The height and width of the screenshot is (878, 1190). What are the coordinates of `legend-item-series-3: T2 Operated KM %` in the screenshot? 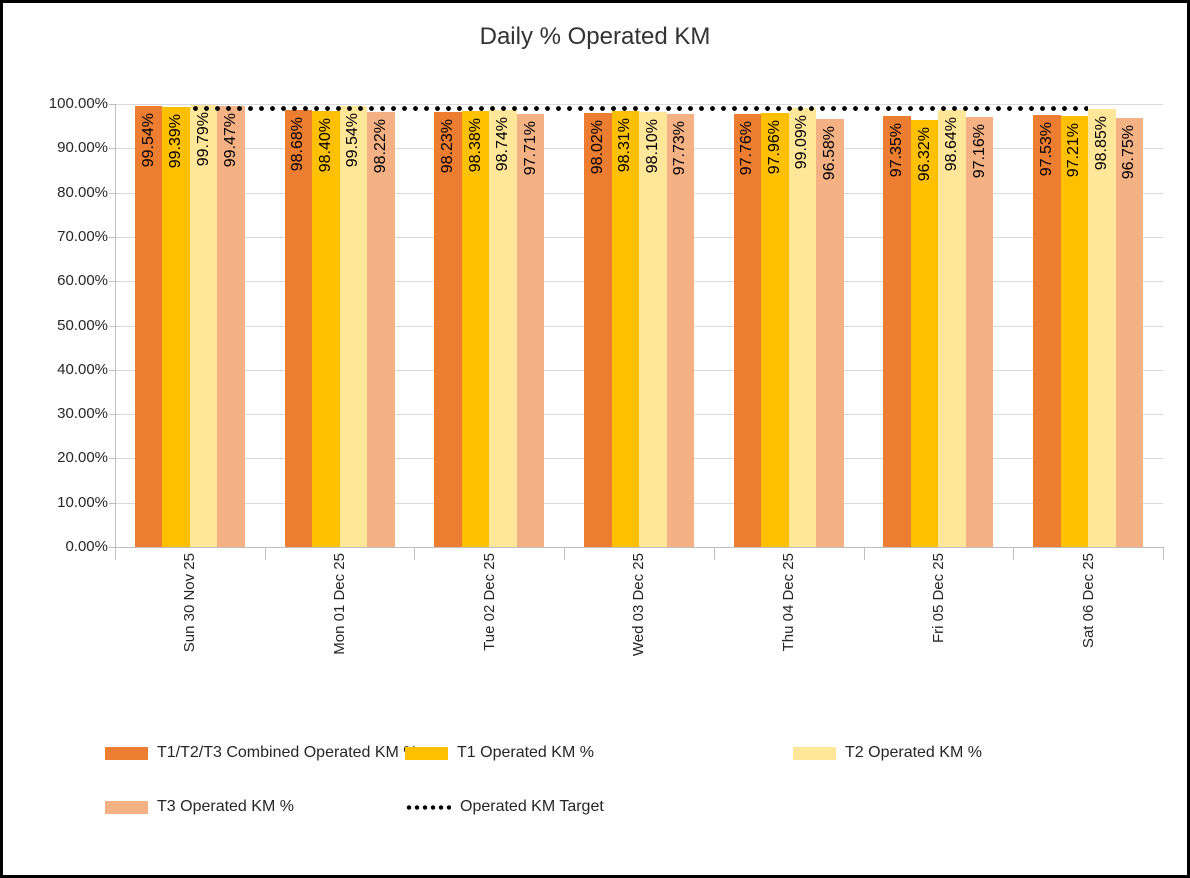 It's located at (887, 753).